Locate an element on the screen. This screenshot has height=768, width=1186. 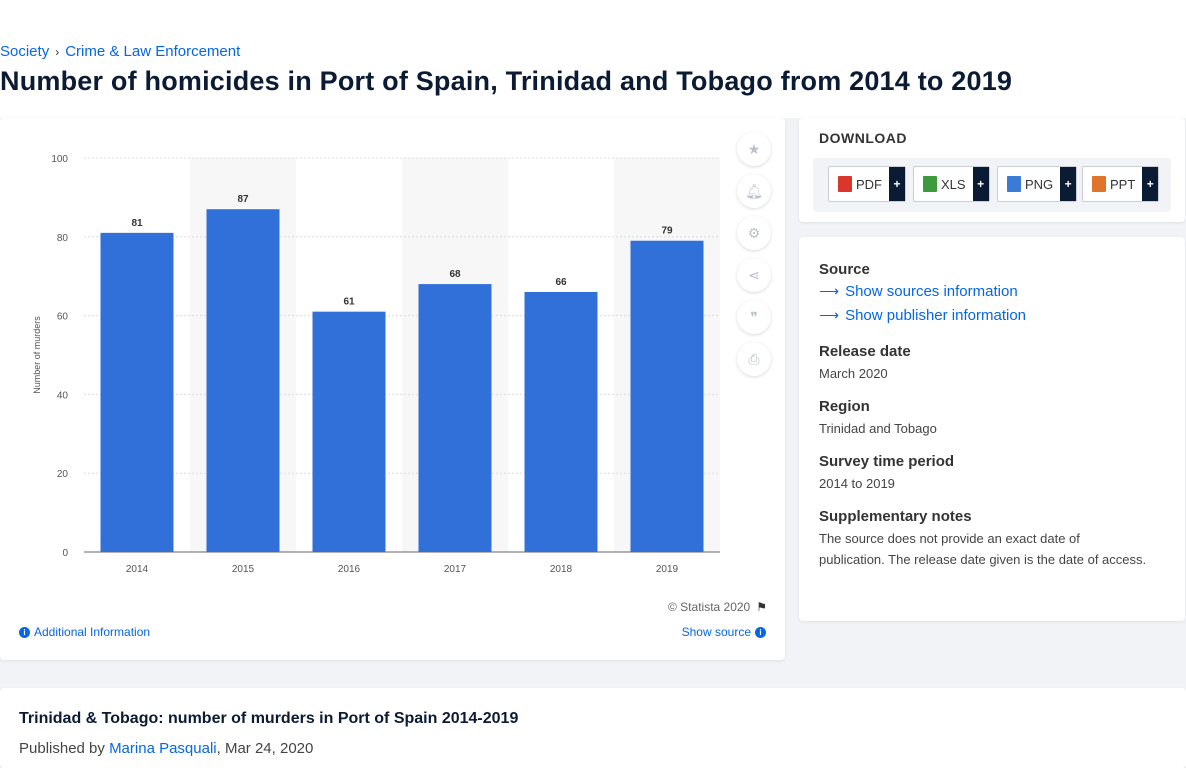
data-label: 87 is located at coordinates (243, 199).